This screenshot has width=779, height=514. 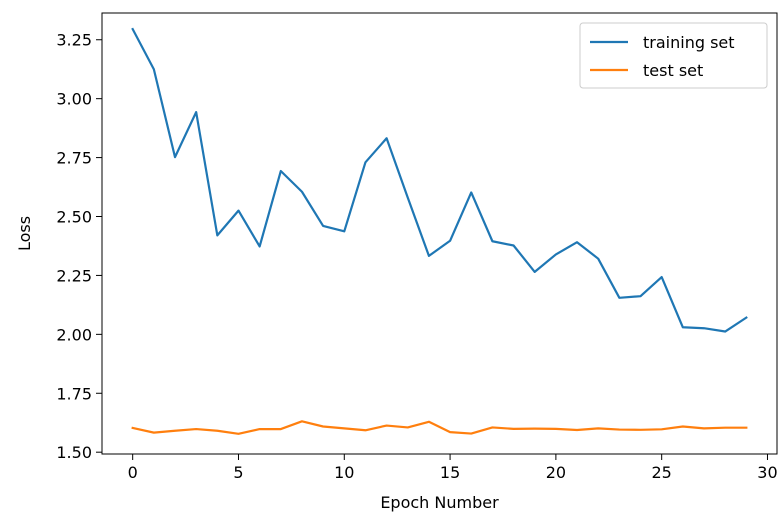 I want to click on legend: training set test set, so click(x=673, y=55).